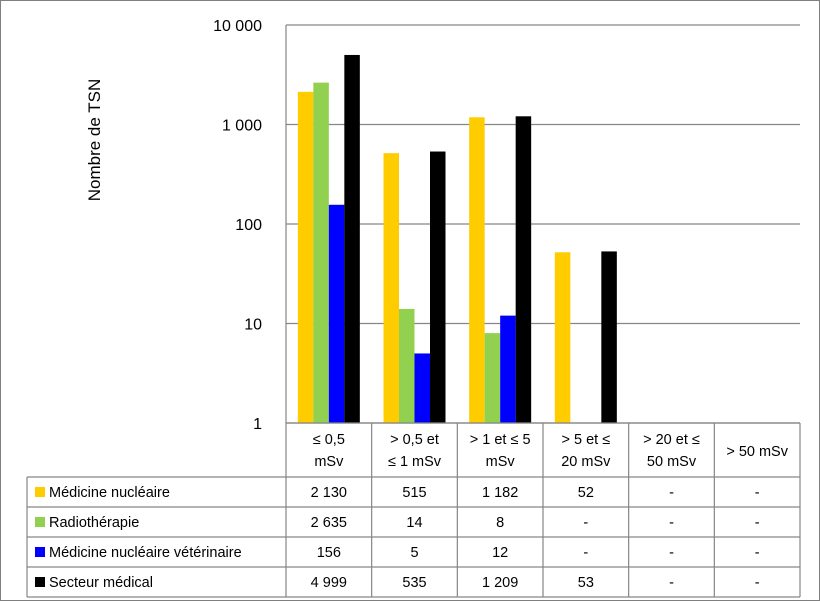  I want to click on legend-series-name: Secteur médical, so click(101, 583).